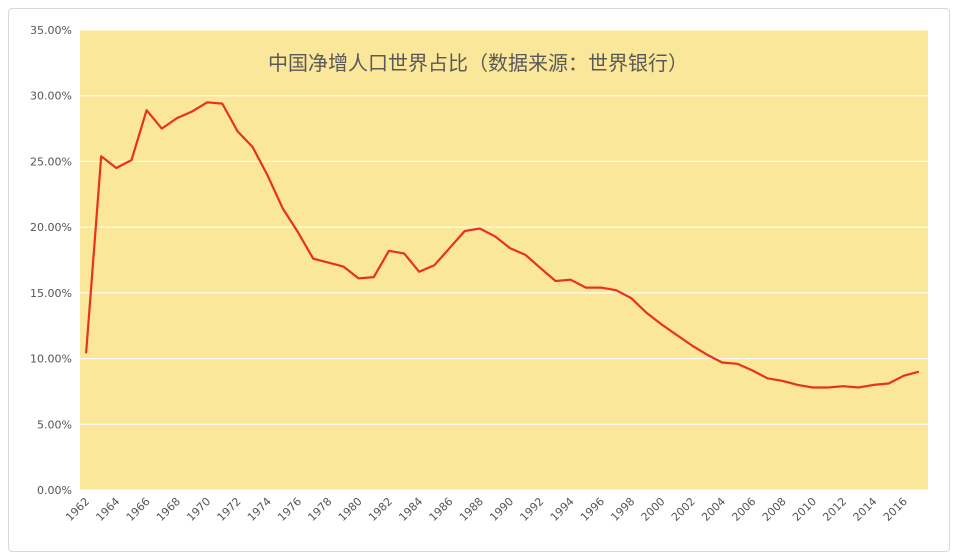  I want to click on x-tick-label: 1982, so click(380, 509).